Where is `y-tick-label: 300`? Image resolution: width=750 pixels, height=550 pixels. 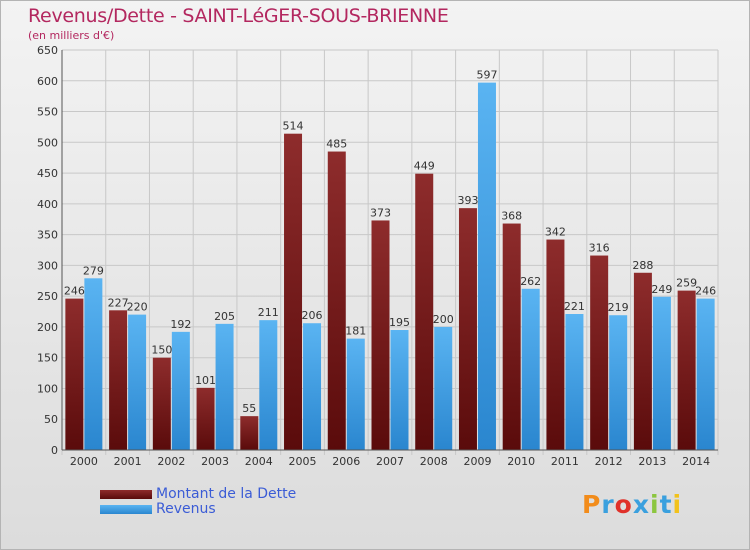 y-tick-label: 300 is located at coordinates (47, 265).